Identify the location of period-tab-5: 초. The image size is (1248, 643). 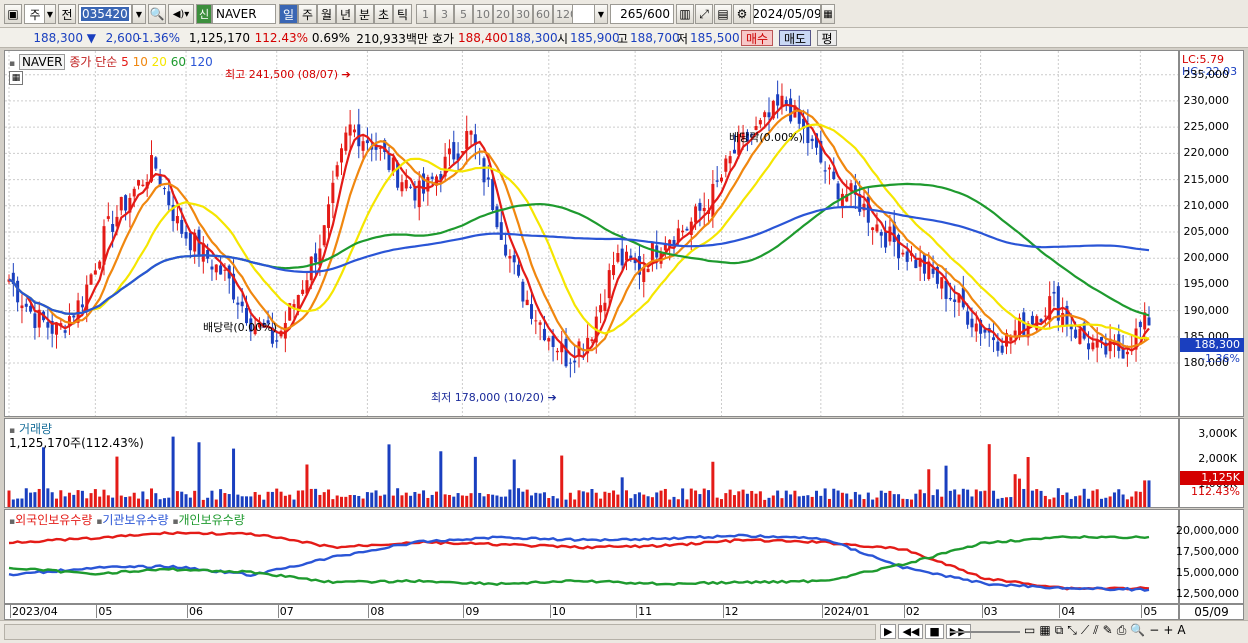
(383, 14).